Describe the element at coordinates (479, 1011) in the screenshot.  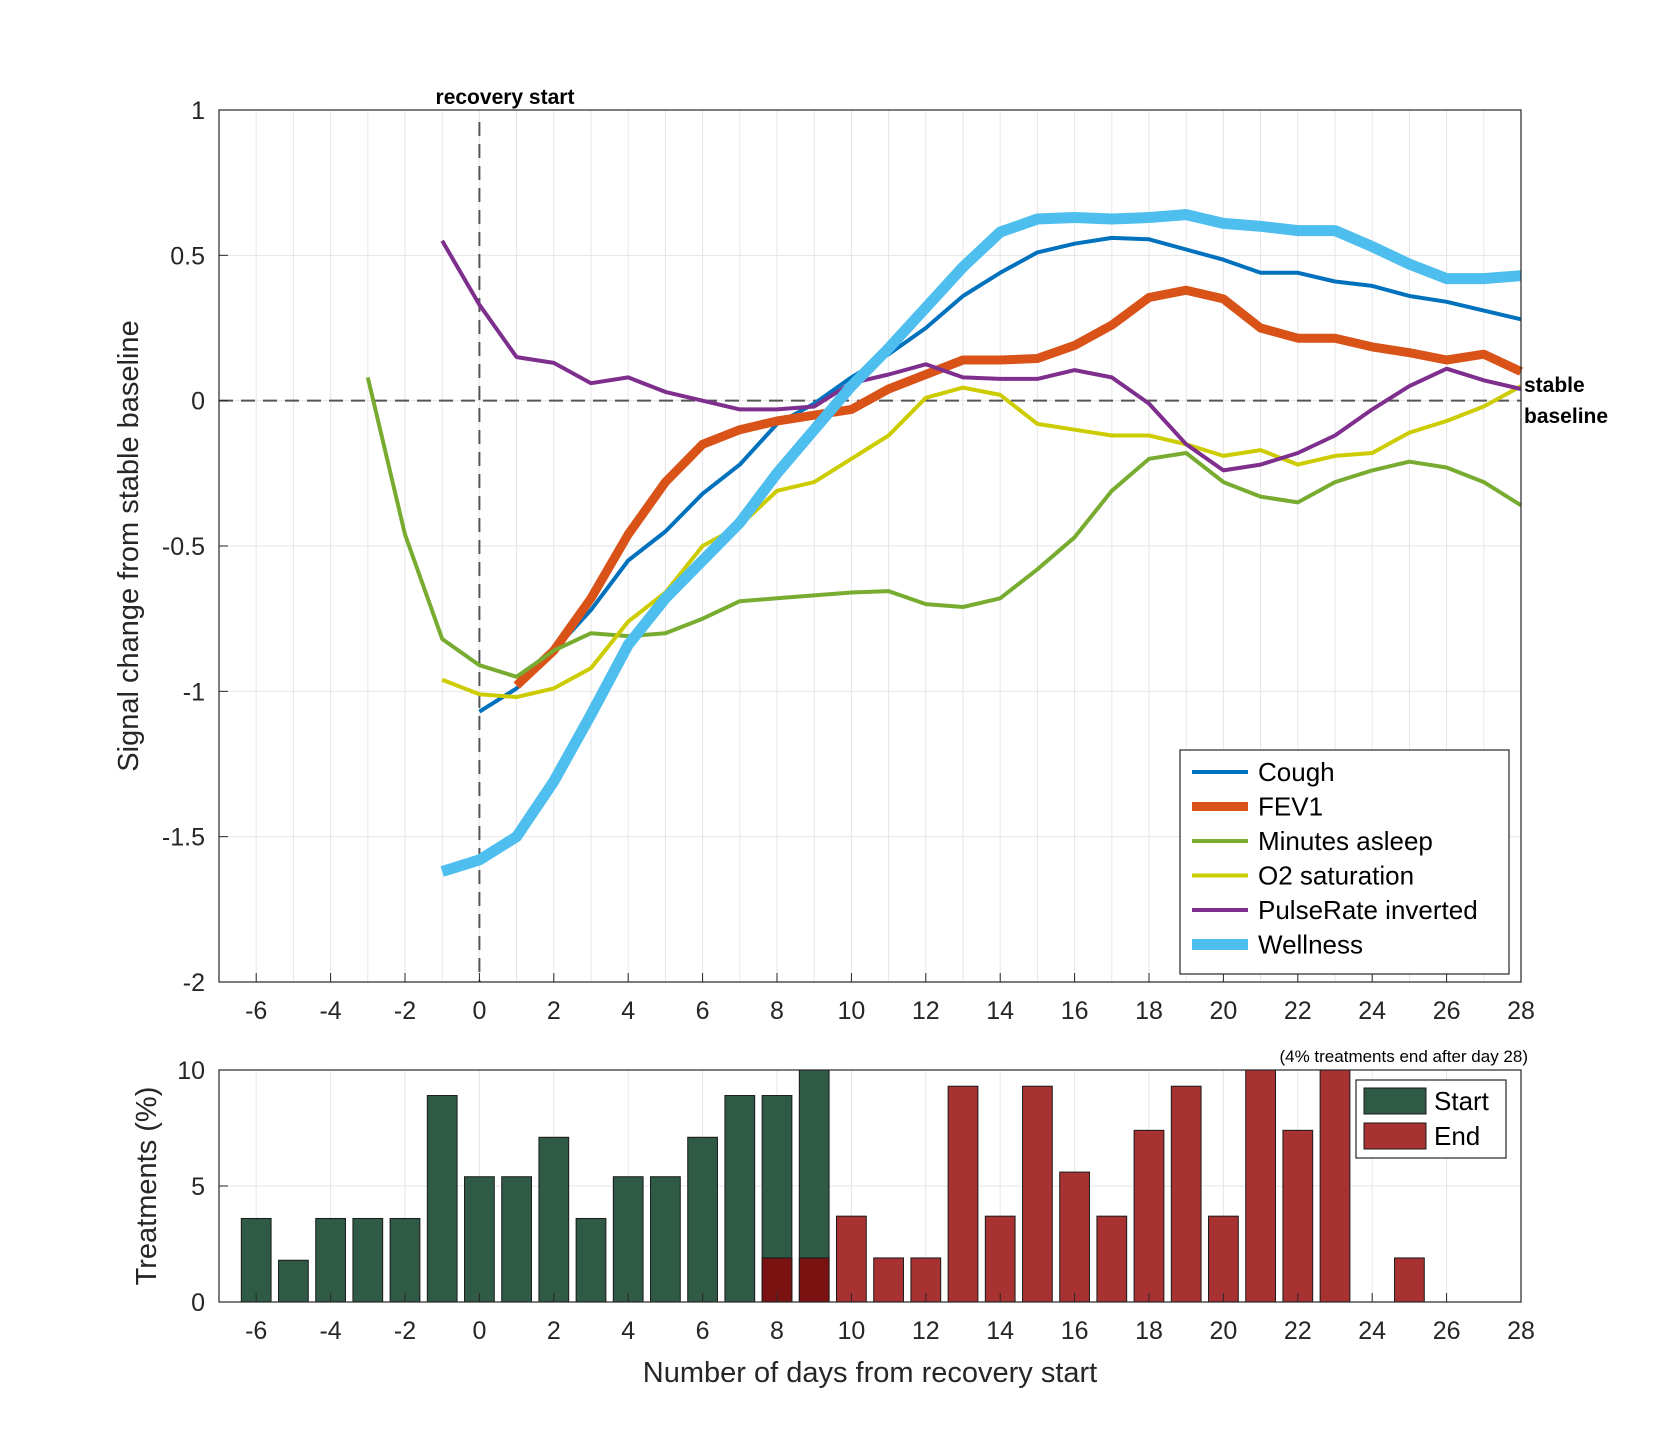
I see `top-x-tick-label: 0` at that location.